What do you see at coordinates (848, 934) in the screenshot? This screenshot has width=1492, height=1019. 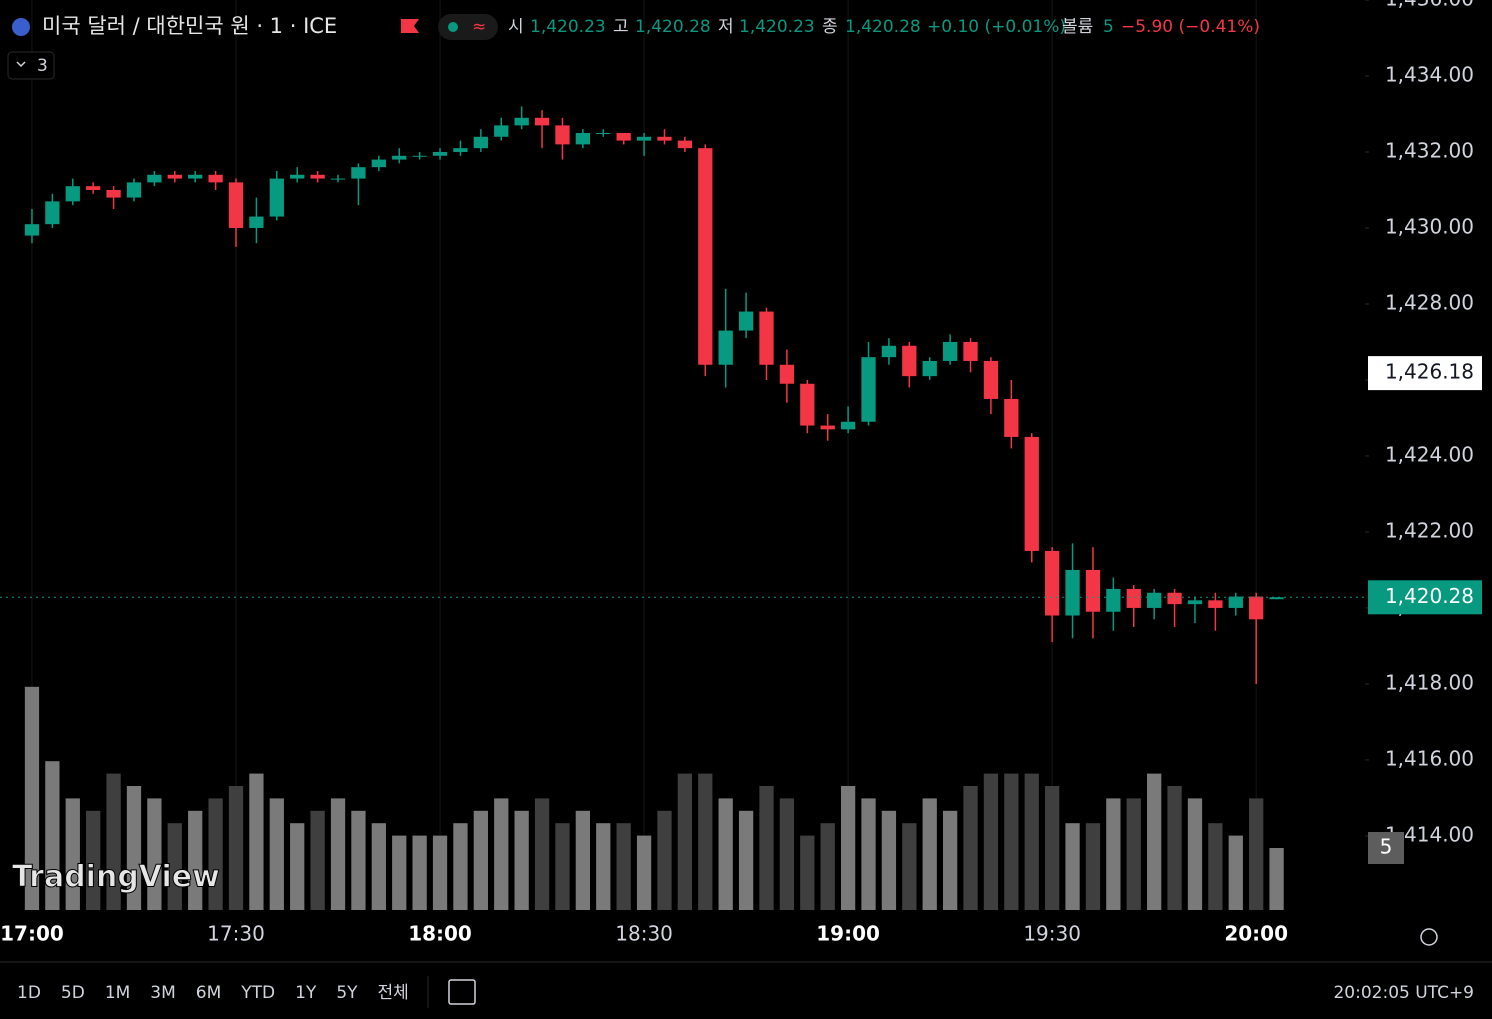 I see `x-tick-label: 19:00` at bounding box center [848, 934].